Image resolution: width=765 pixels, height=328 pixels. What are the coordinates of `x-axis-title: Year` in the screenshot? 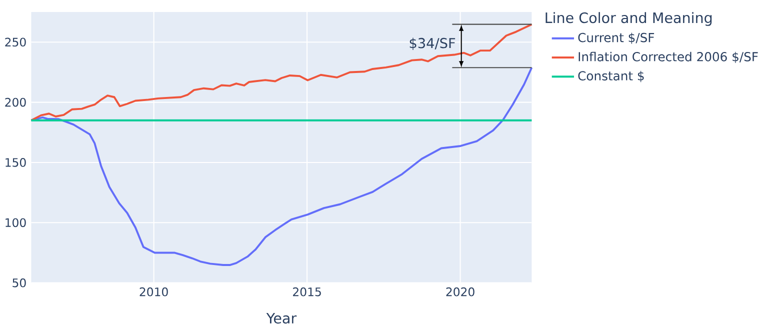 It's located at (281, 318).